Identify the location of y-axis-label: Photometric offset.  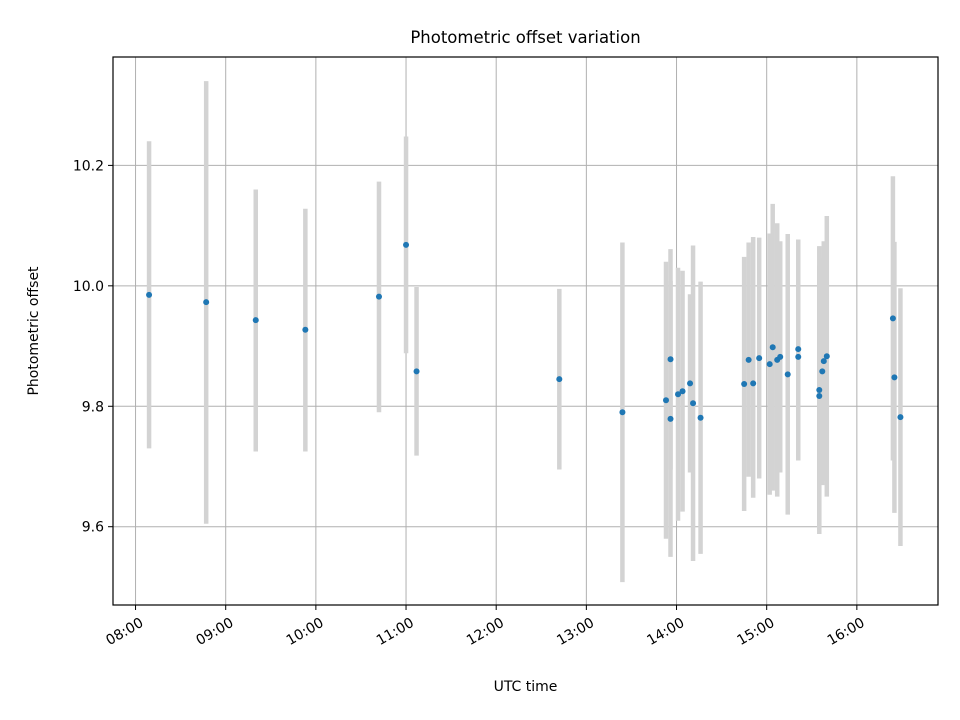
(34, 331).